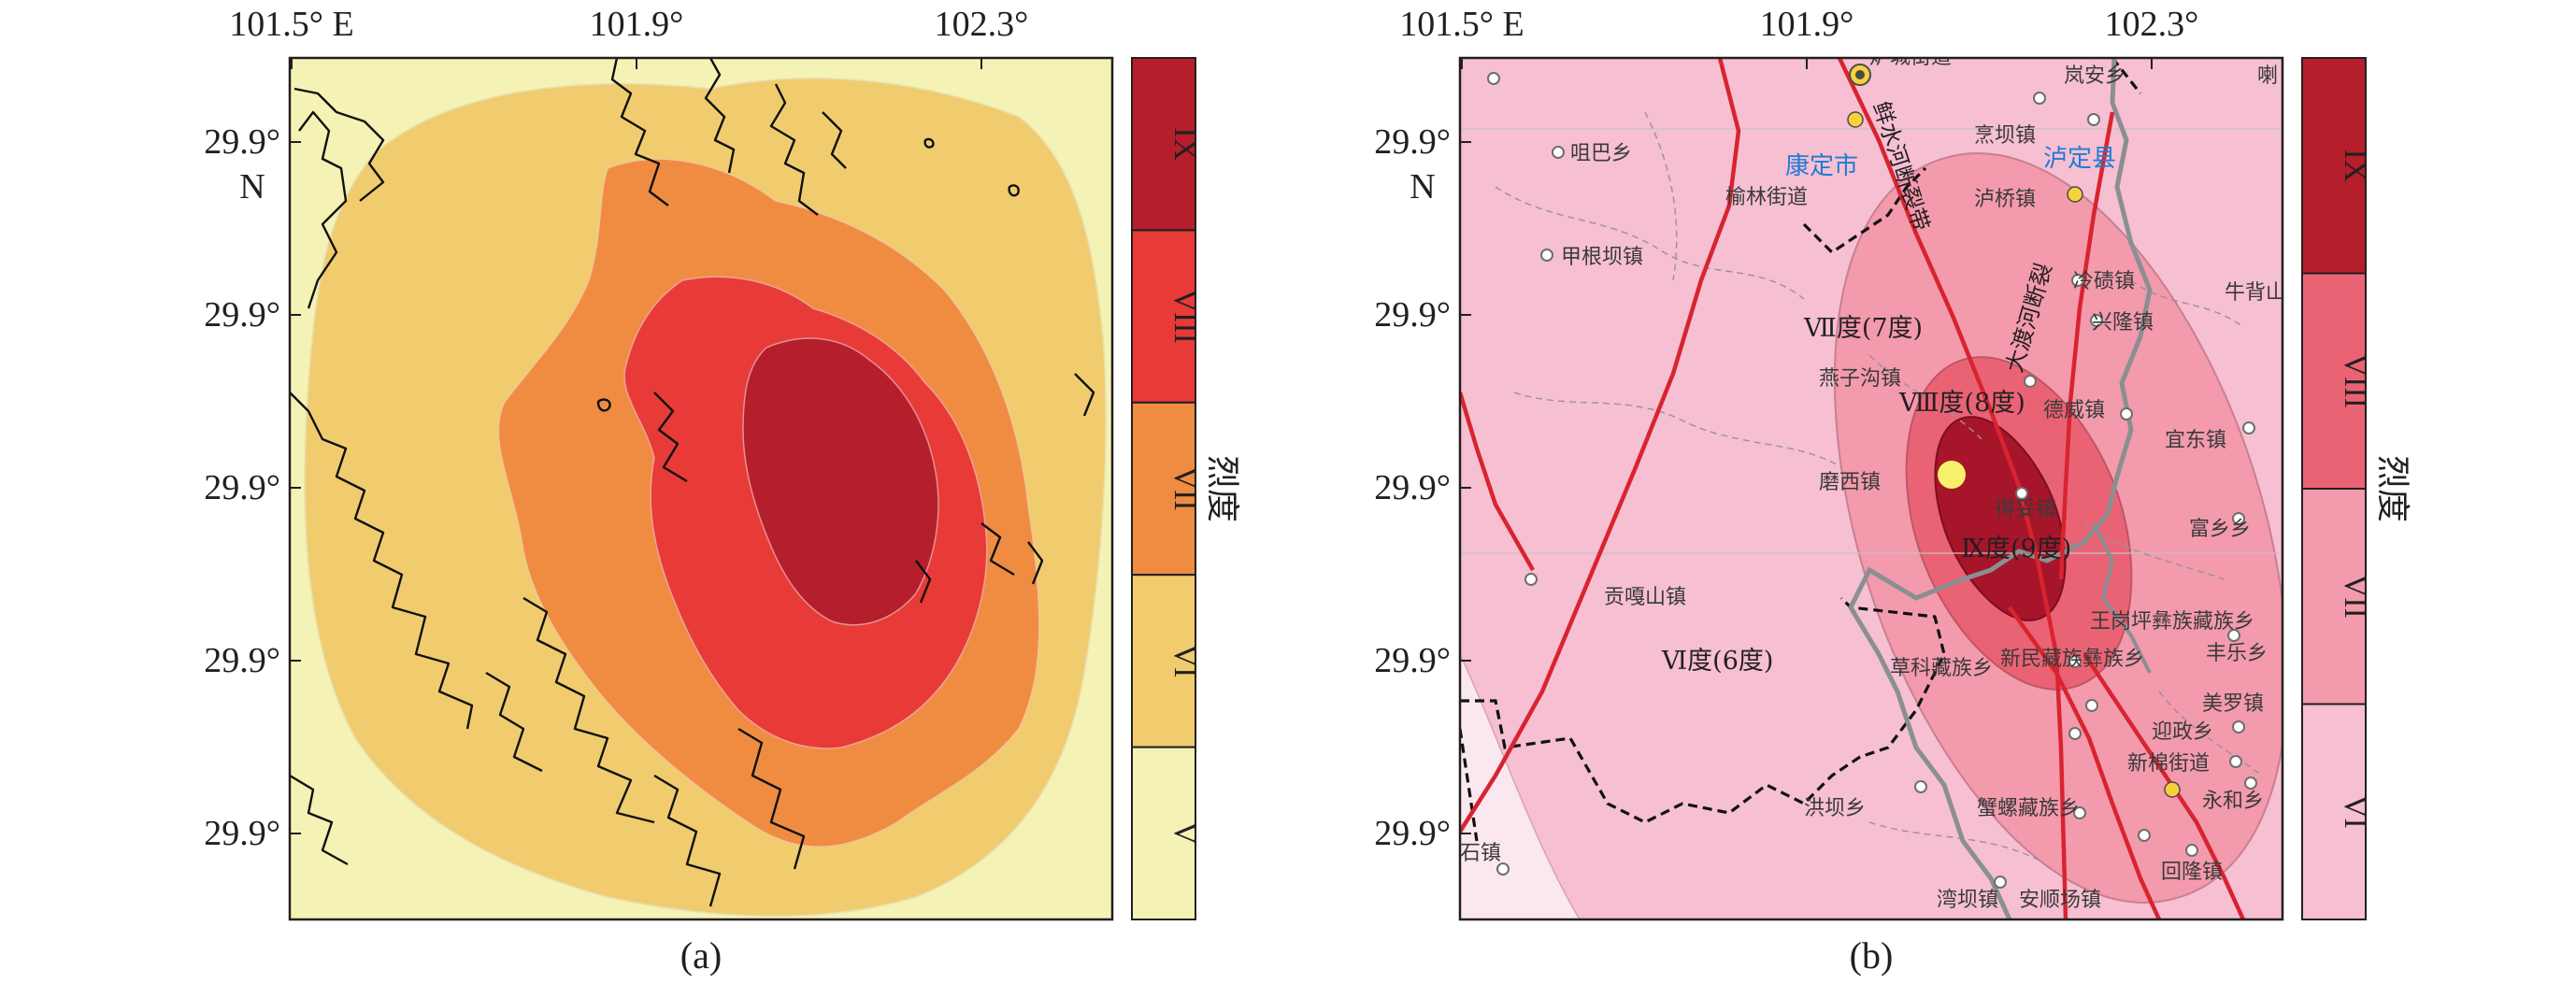 Image resolution: width=2576 pixels, height=983 pixels. Describe the element at coordinates (2192, 872) in the screenshot. I see `place-label: 回隆镇` at that location.